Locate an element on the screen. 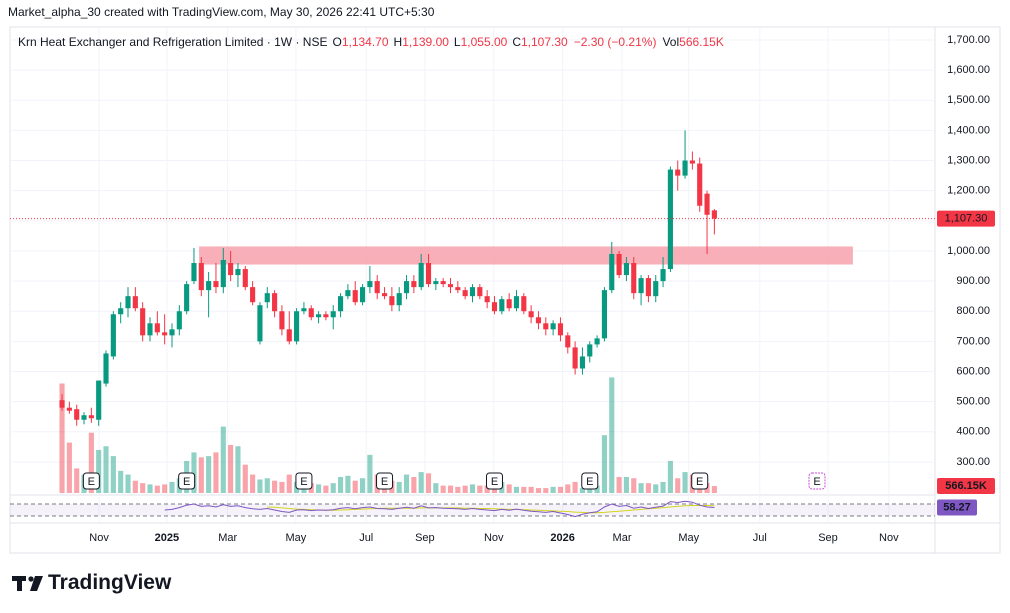 This screenshot has height=613, width=1010. volume-tag is located at coordinates (966, 486).